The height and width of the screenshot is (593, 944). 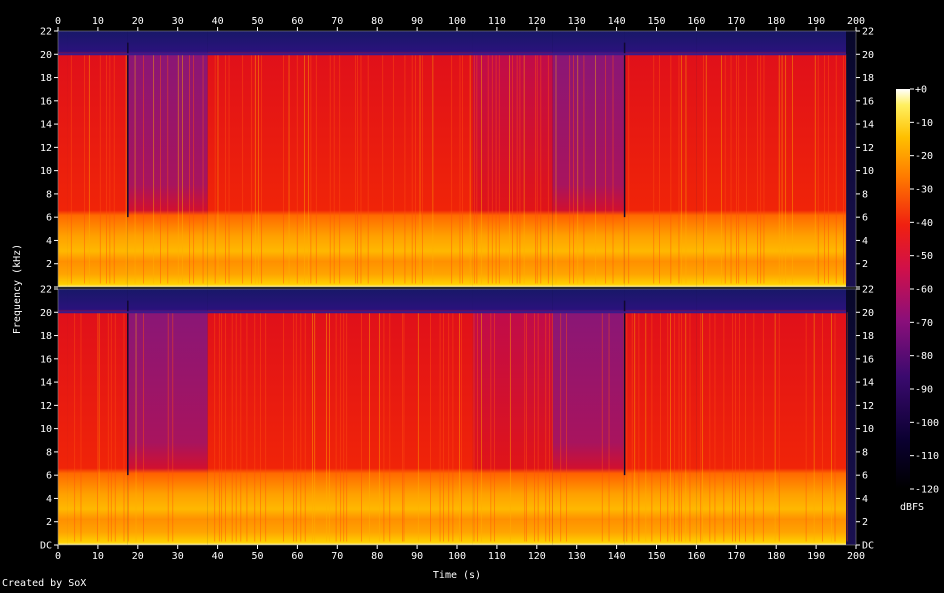 What do you see at coordinates (167, 417) in the screenshot?
I see `segment-2-band` at bounding box center [167, 417].